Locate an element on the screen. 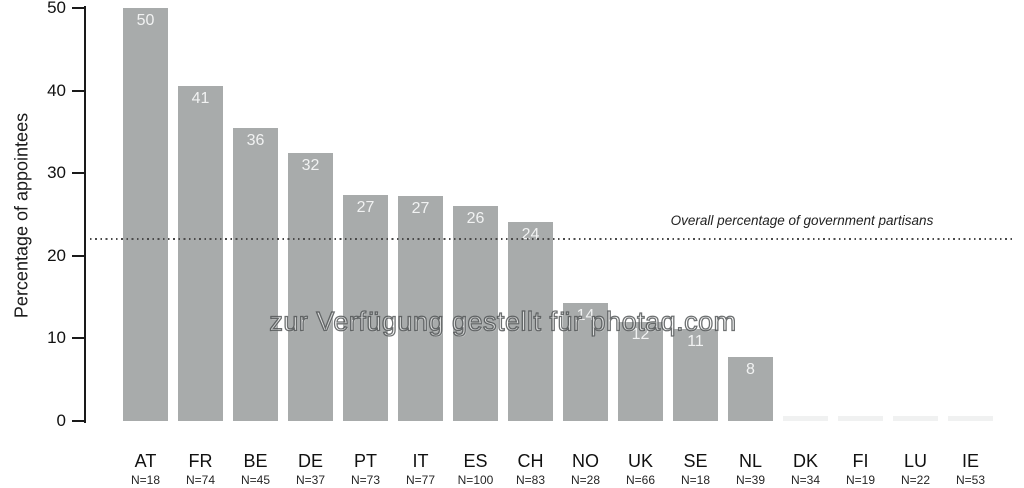 This screenshot has width=1024, height=488. y-axis-line is located at coordinates (85, 214).